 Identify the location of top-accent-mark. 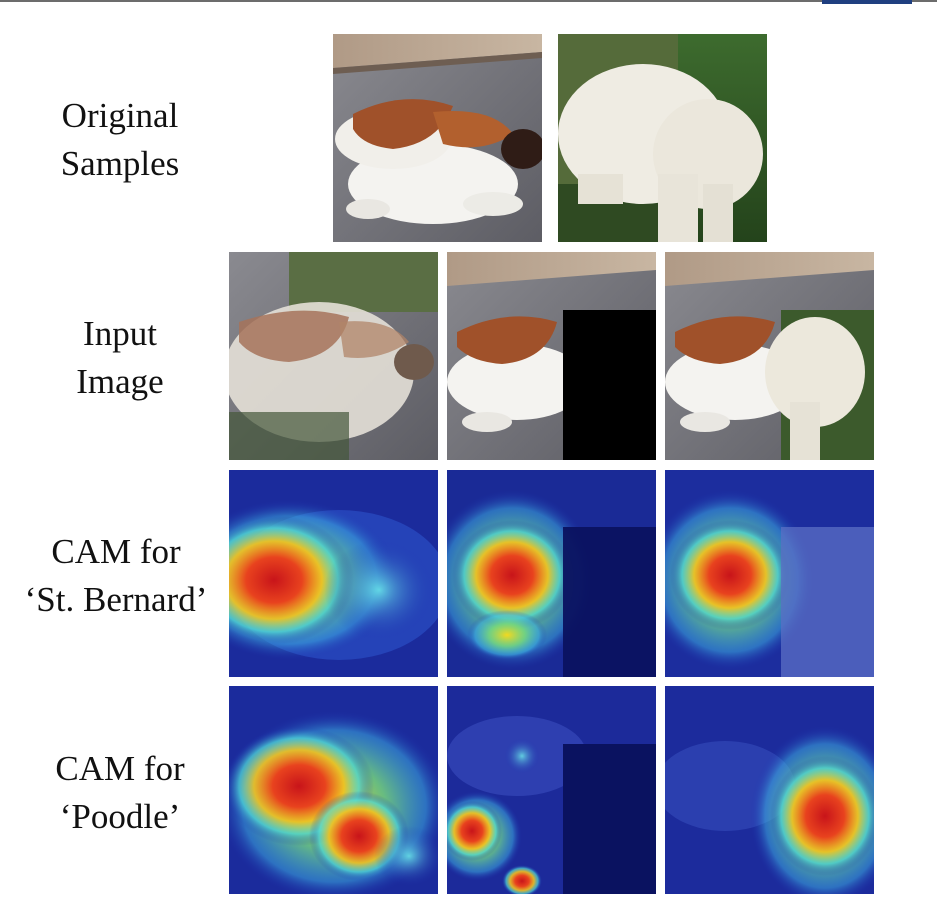
(867, 2).